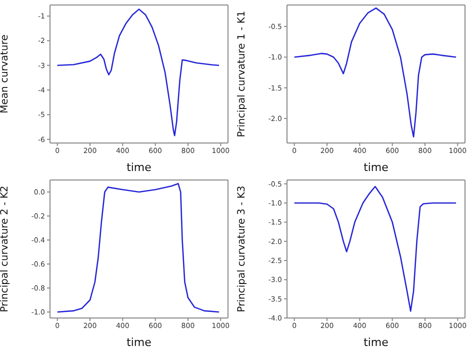  What do you see at coordinates (242, 74) in the screenshot?
I see `y-axis-title: Principal curvature 1 - K1` at bounding box center [242, 74].